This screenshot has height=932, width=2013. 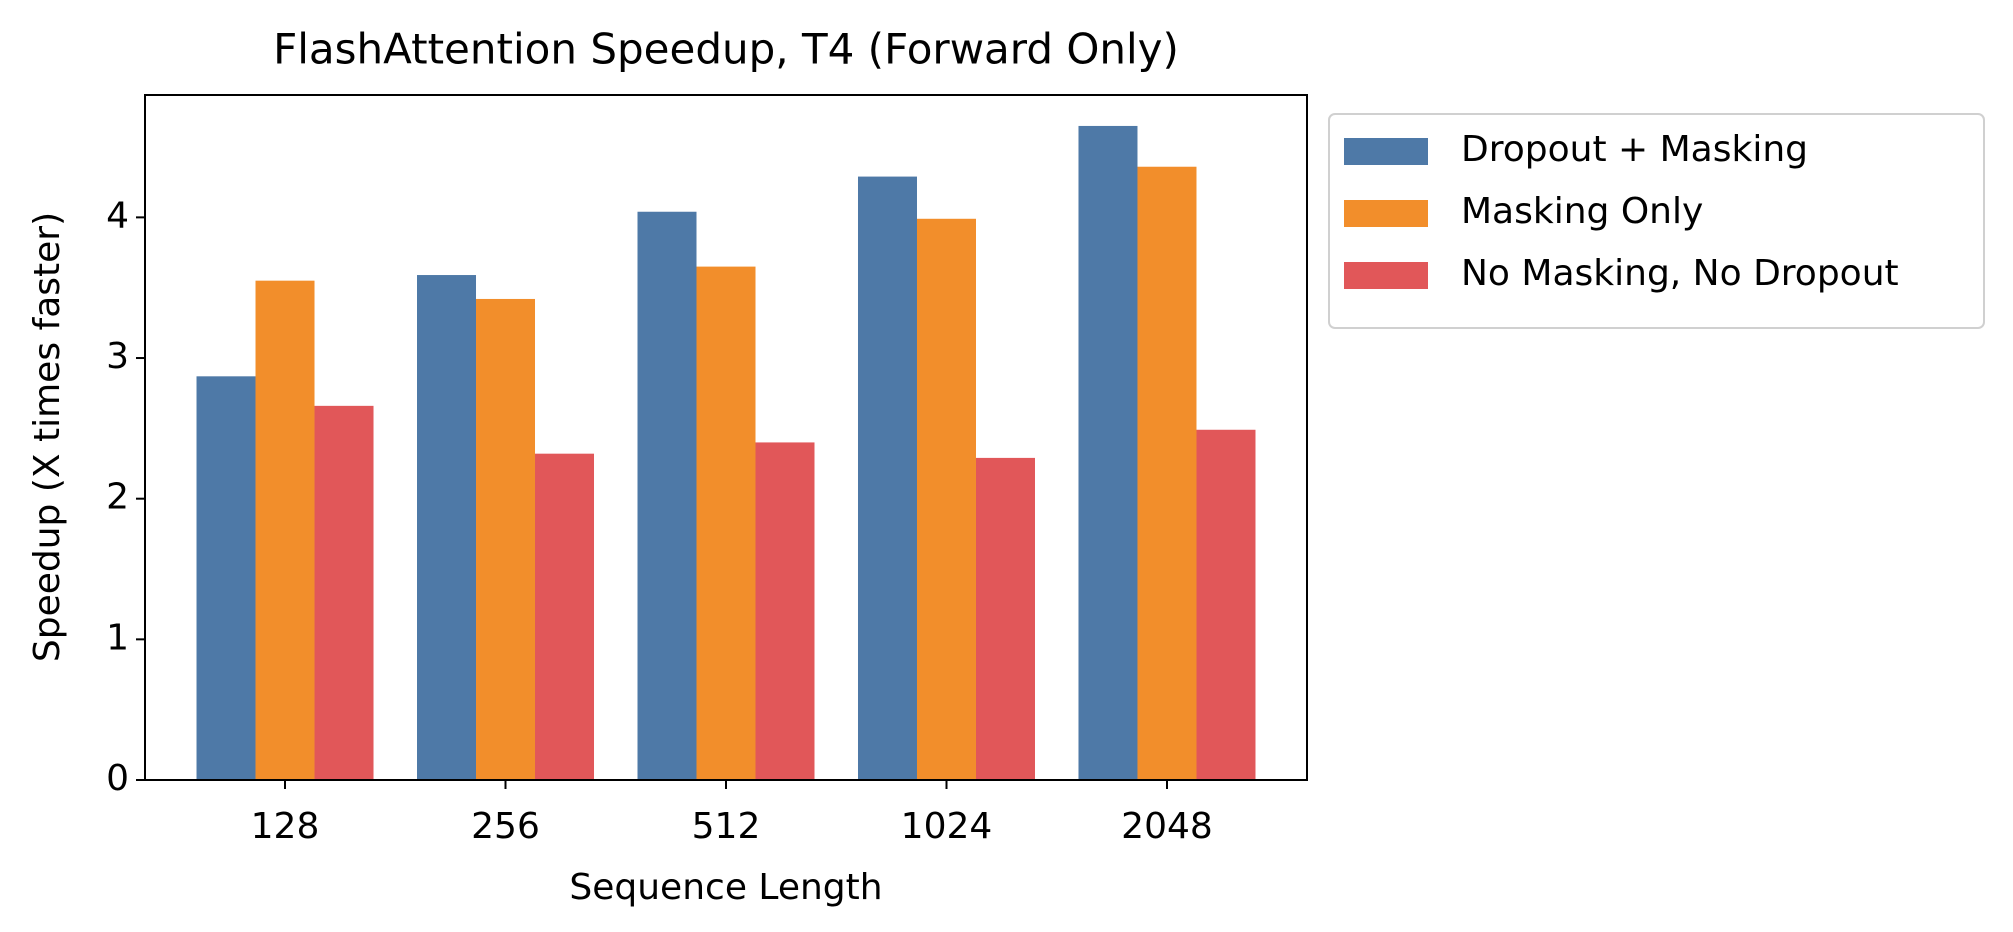 I want to click on legend-label: Masking Only, so click(x=1582, y=211).